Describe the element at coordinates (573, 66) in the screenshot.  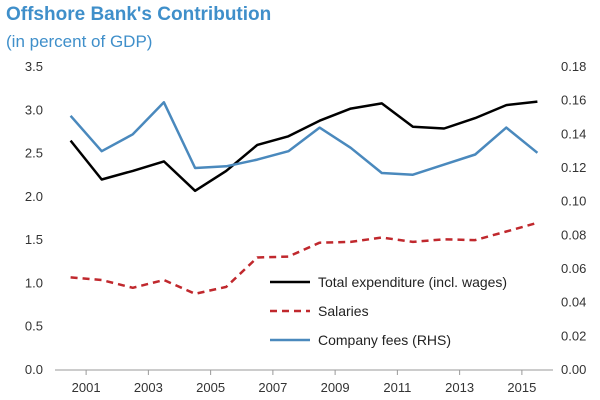
I see `y-right-tick-label: 0.18` at that location.